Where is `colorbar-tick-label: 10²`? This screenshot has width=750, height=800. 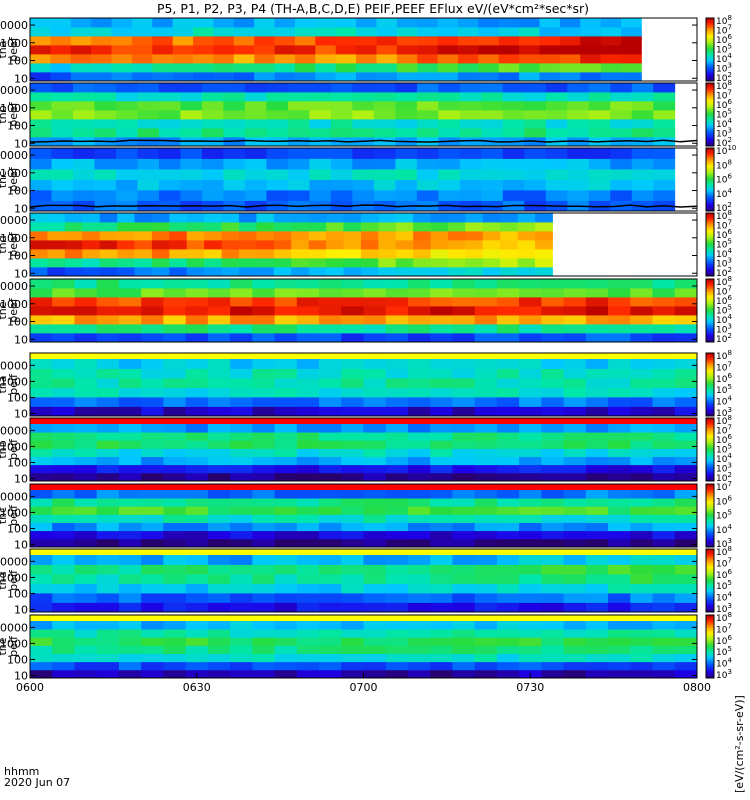 colorbar-tick-label: 10² is located at coordinates (724, 272).